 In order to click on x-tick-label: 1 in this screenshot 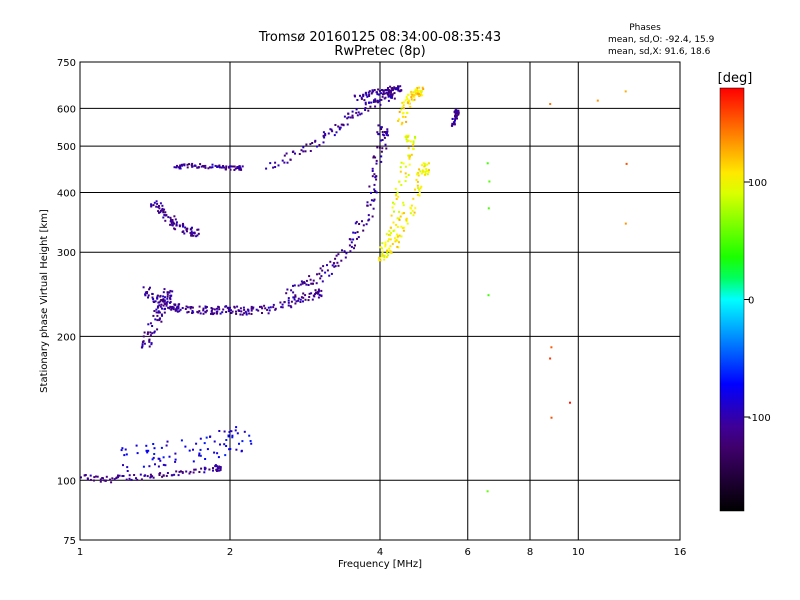, I will do `click(80, 552)`.